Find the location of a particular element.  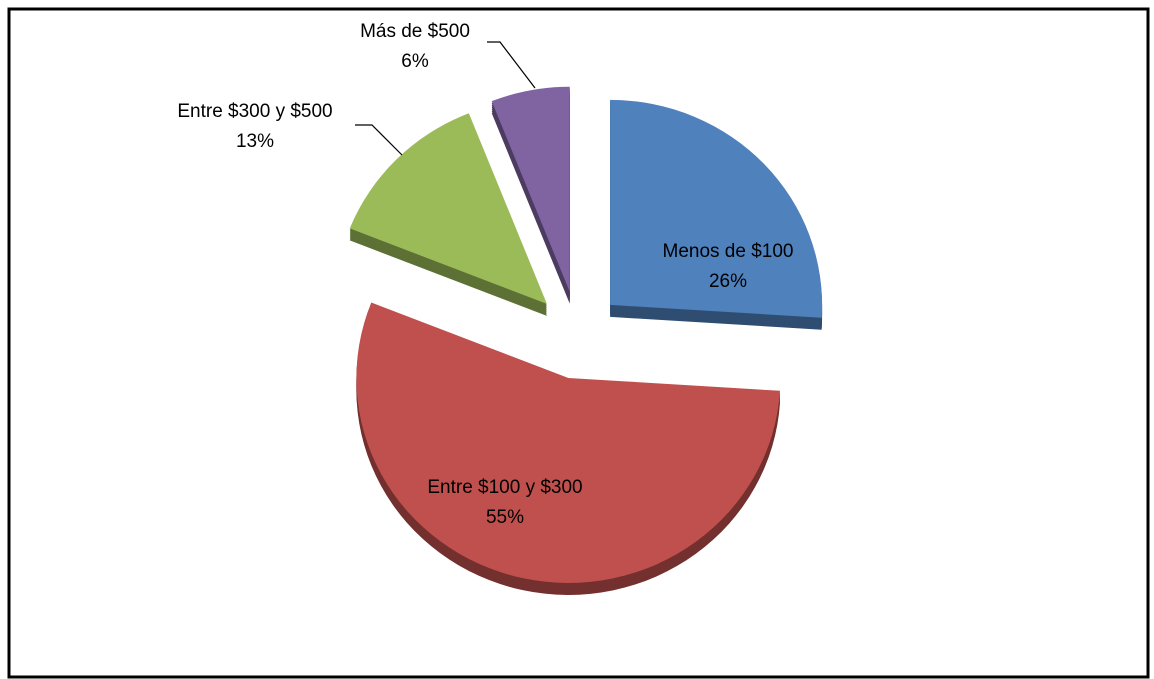

data-label: Menos de $100 26% is located at coordinates (728, 266).